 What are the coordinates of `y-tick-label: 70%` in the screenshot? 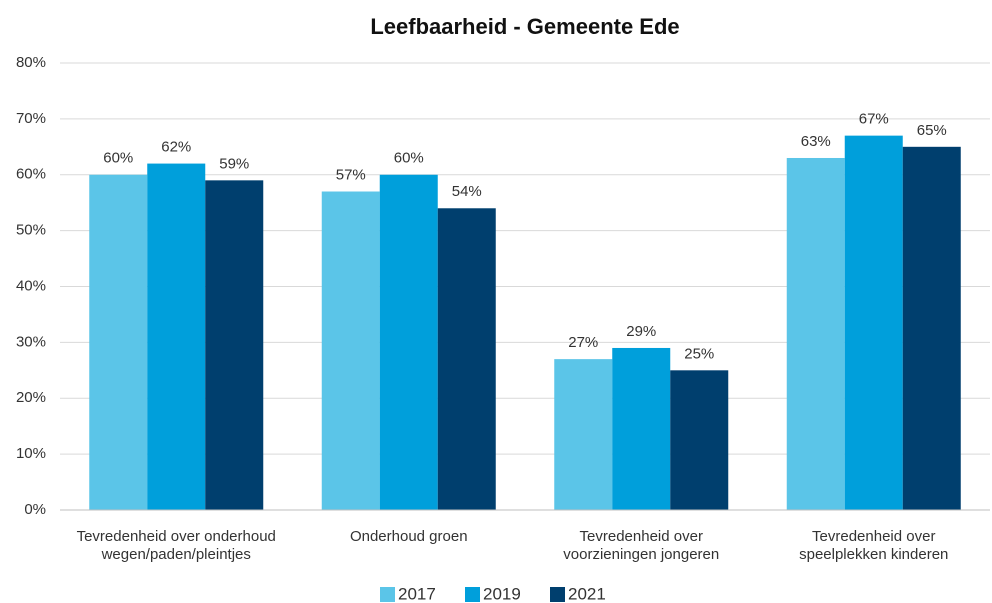 It's located at (31, 118).